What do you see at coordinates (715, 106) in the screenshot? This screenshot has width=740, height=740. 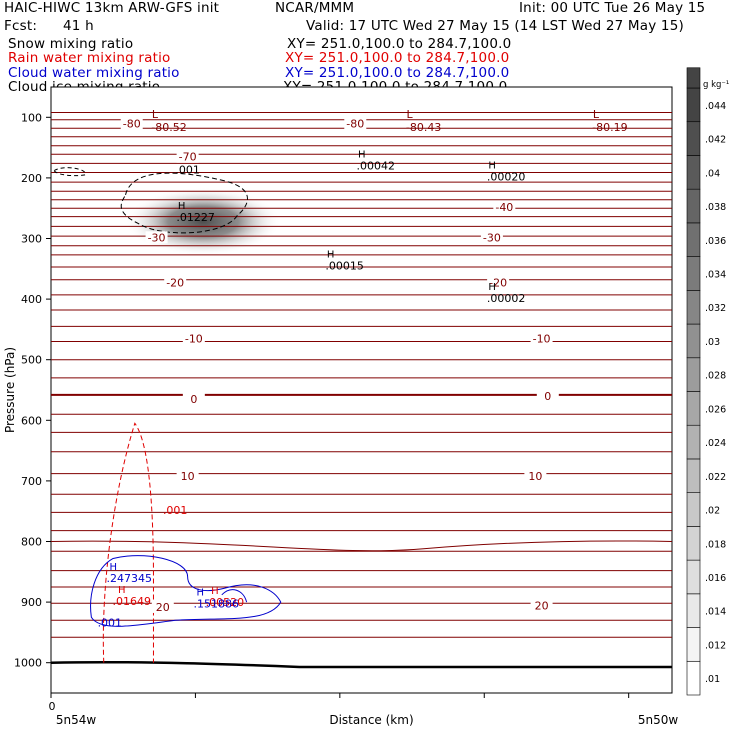 I see `colorbar-label: .044` at bounding box center [715, 106].